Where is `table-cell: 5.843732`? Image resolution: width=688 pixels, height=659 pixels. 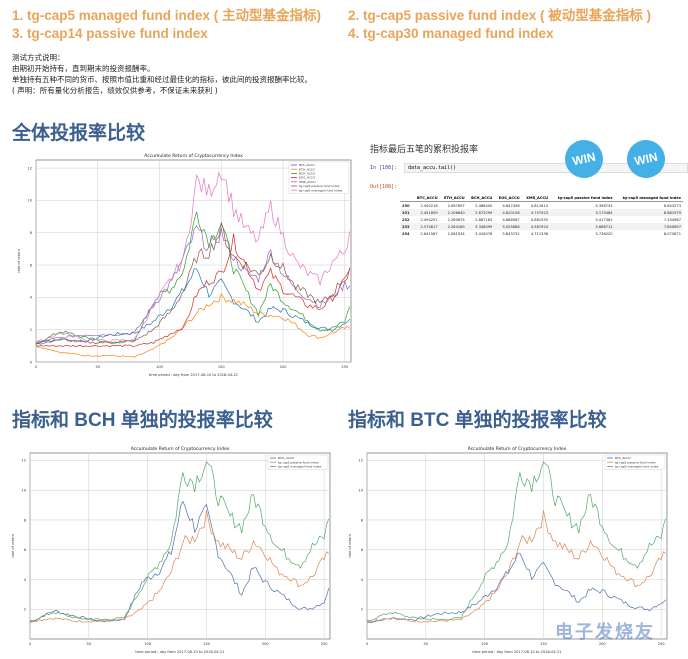 table-cell: 5.843732 is located at coordinates (511, 233).